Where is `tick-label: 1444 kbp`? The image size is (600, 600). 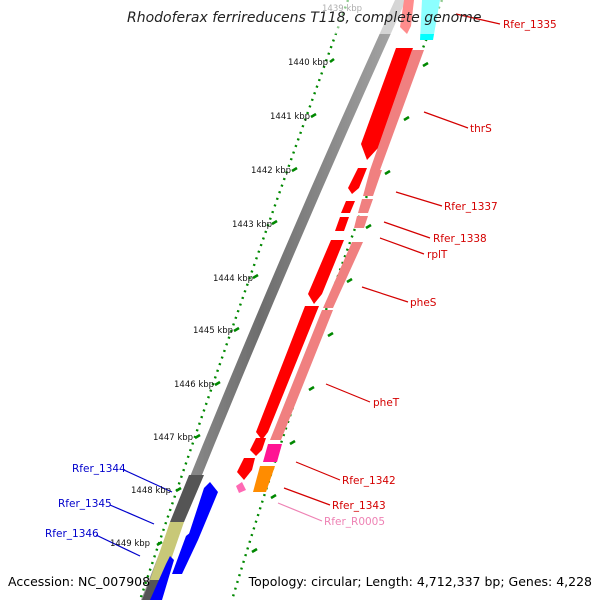
tick-label: 1444 kbp is located at coordinates (233, 279).